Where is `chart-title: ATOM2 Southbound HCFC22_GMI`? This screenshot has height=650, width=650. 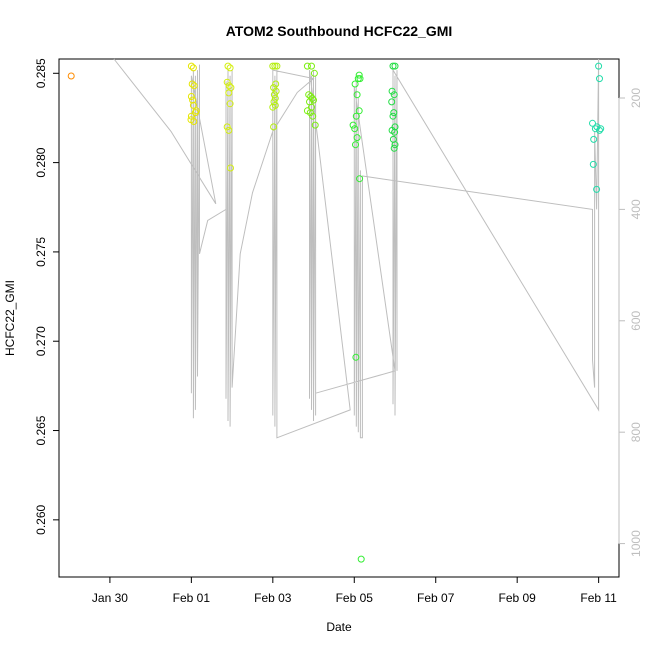 chart-title: ATOM2 Southbound HCFC22_GMI is located at coordinates (339, 31).